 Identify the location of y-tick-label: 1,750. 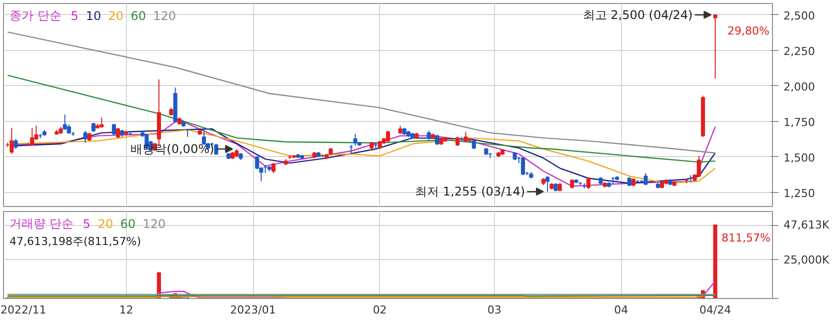
(799, 122).